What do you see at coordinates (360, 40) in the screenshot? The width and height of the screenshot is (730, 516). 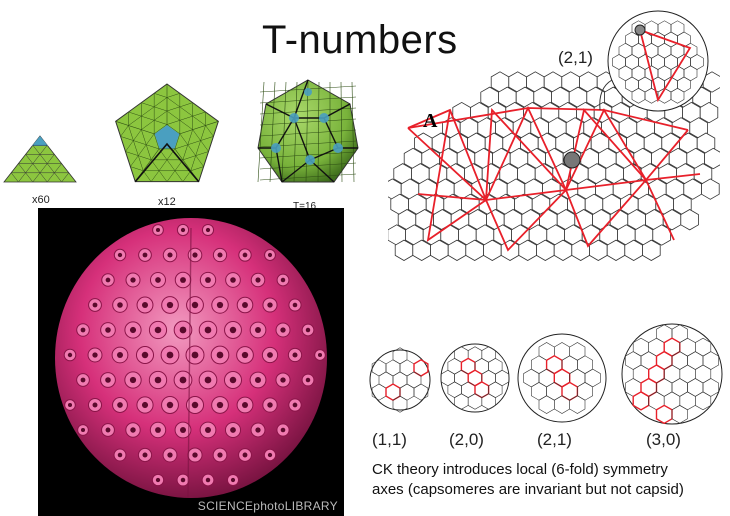 I see `page-title: T-numbers` at bounding box center [360, 40].